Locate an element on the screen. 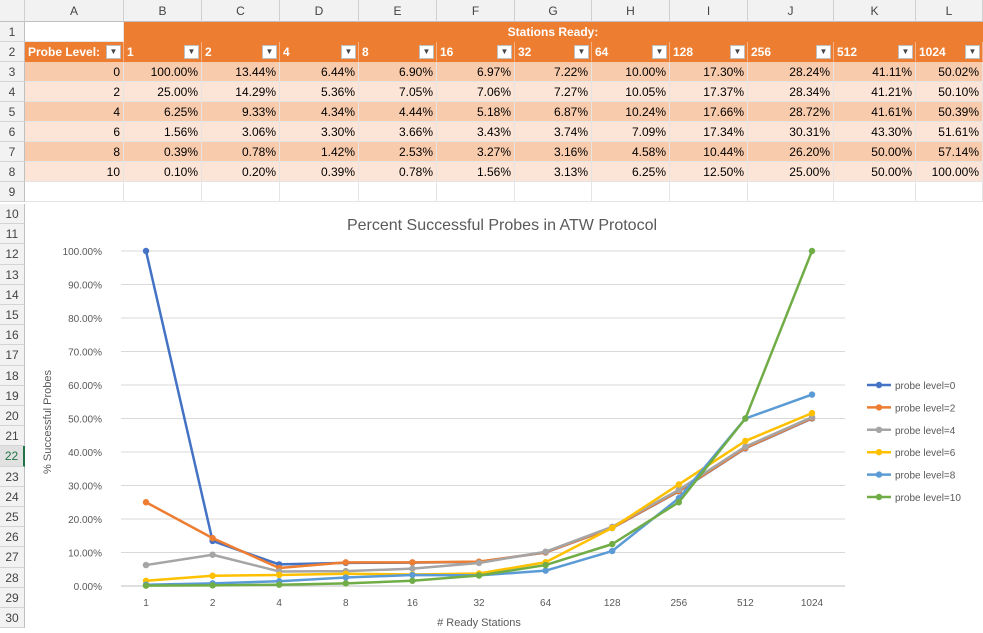 The width and height of the screenshot is (983, 633). data-cell: 7.27% is located at coordinates (553, 92).